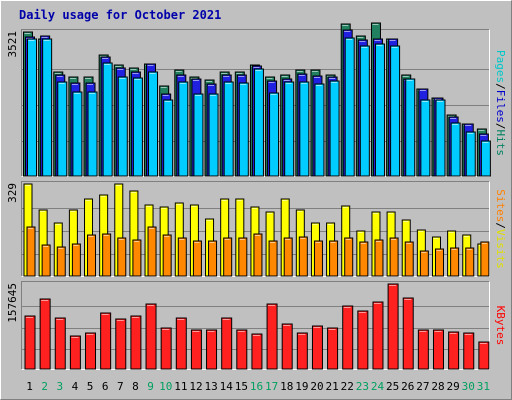 The width and height of the screenshot is (512, 400). I want to click on bar-pages: Pages 6: 2770, so click(107, 119).